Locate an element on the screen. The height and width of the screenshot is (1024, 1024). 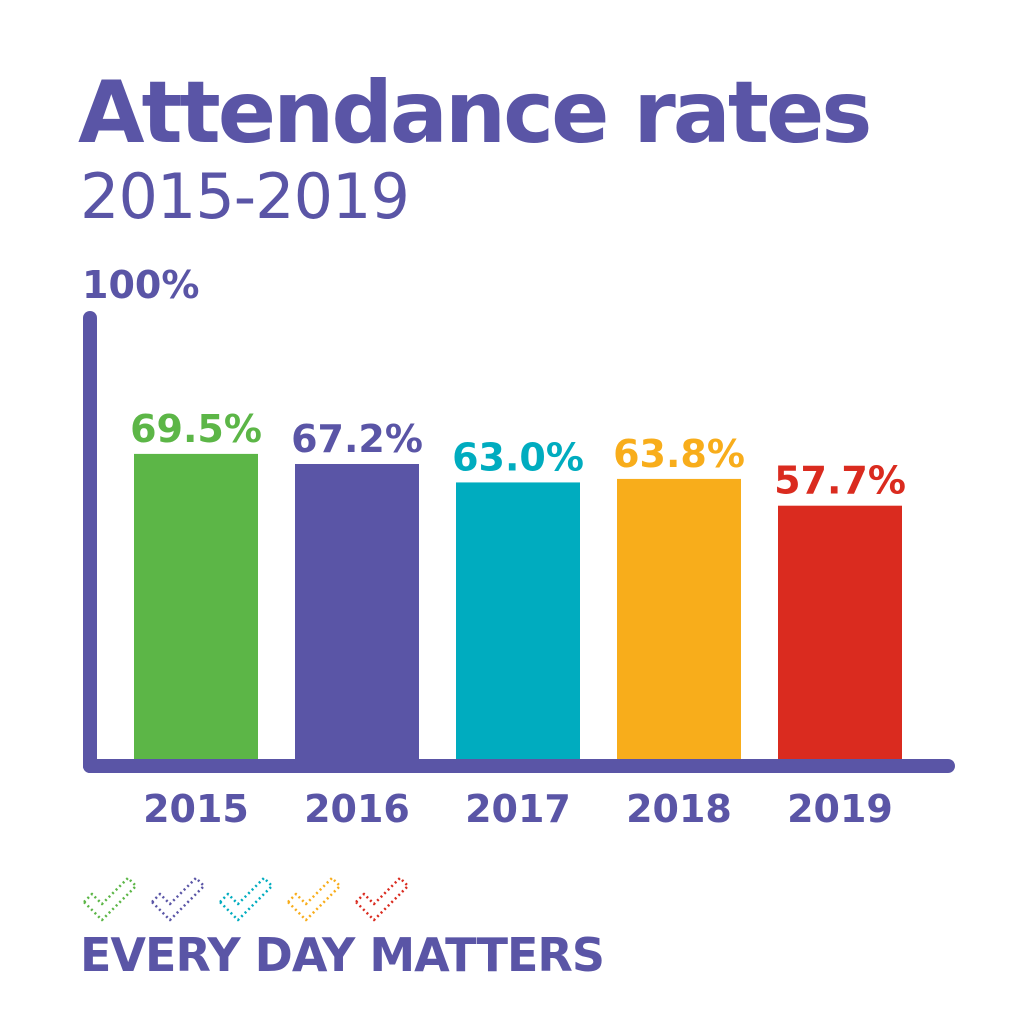
bar-2018 is located at coordinates (679, 618).